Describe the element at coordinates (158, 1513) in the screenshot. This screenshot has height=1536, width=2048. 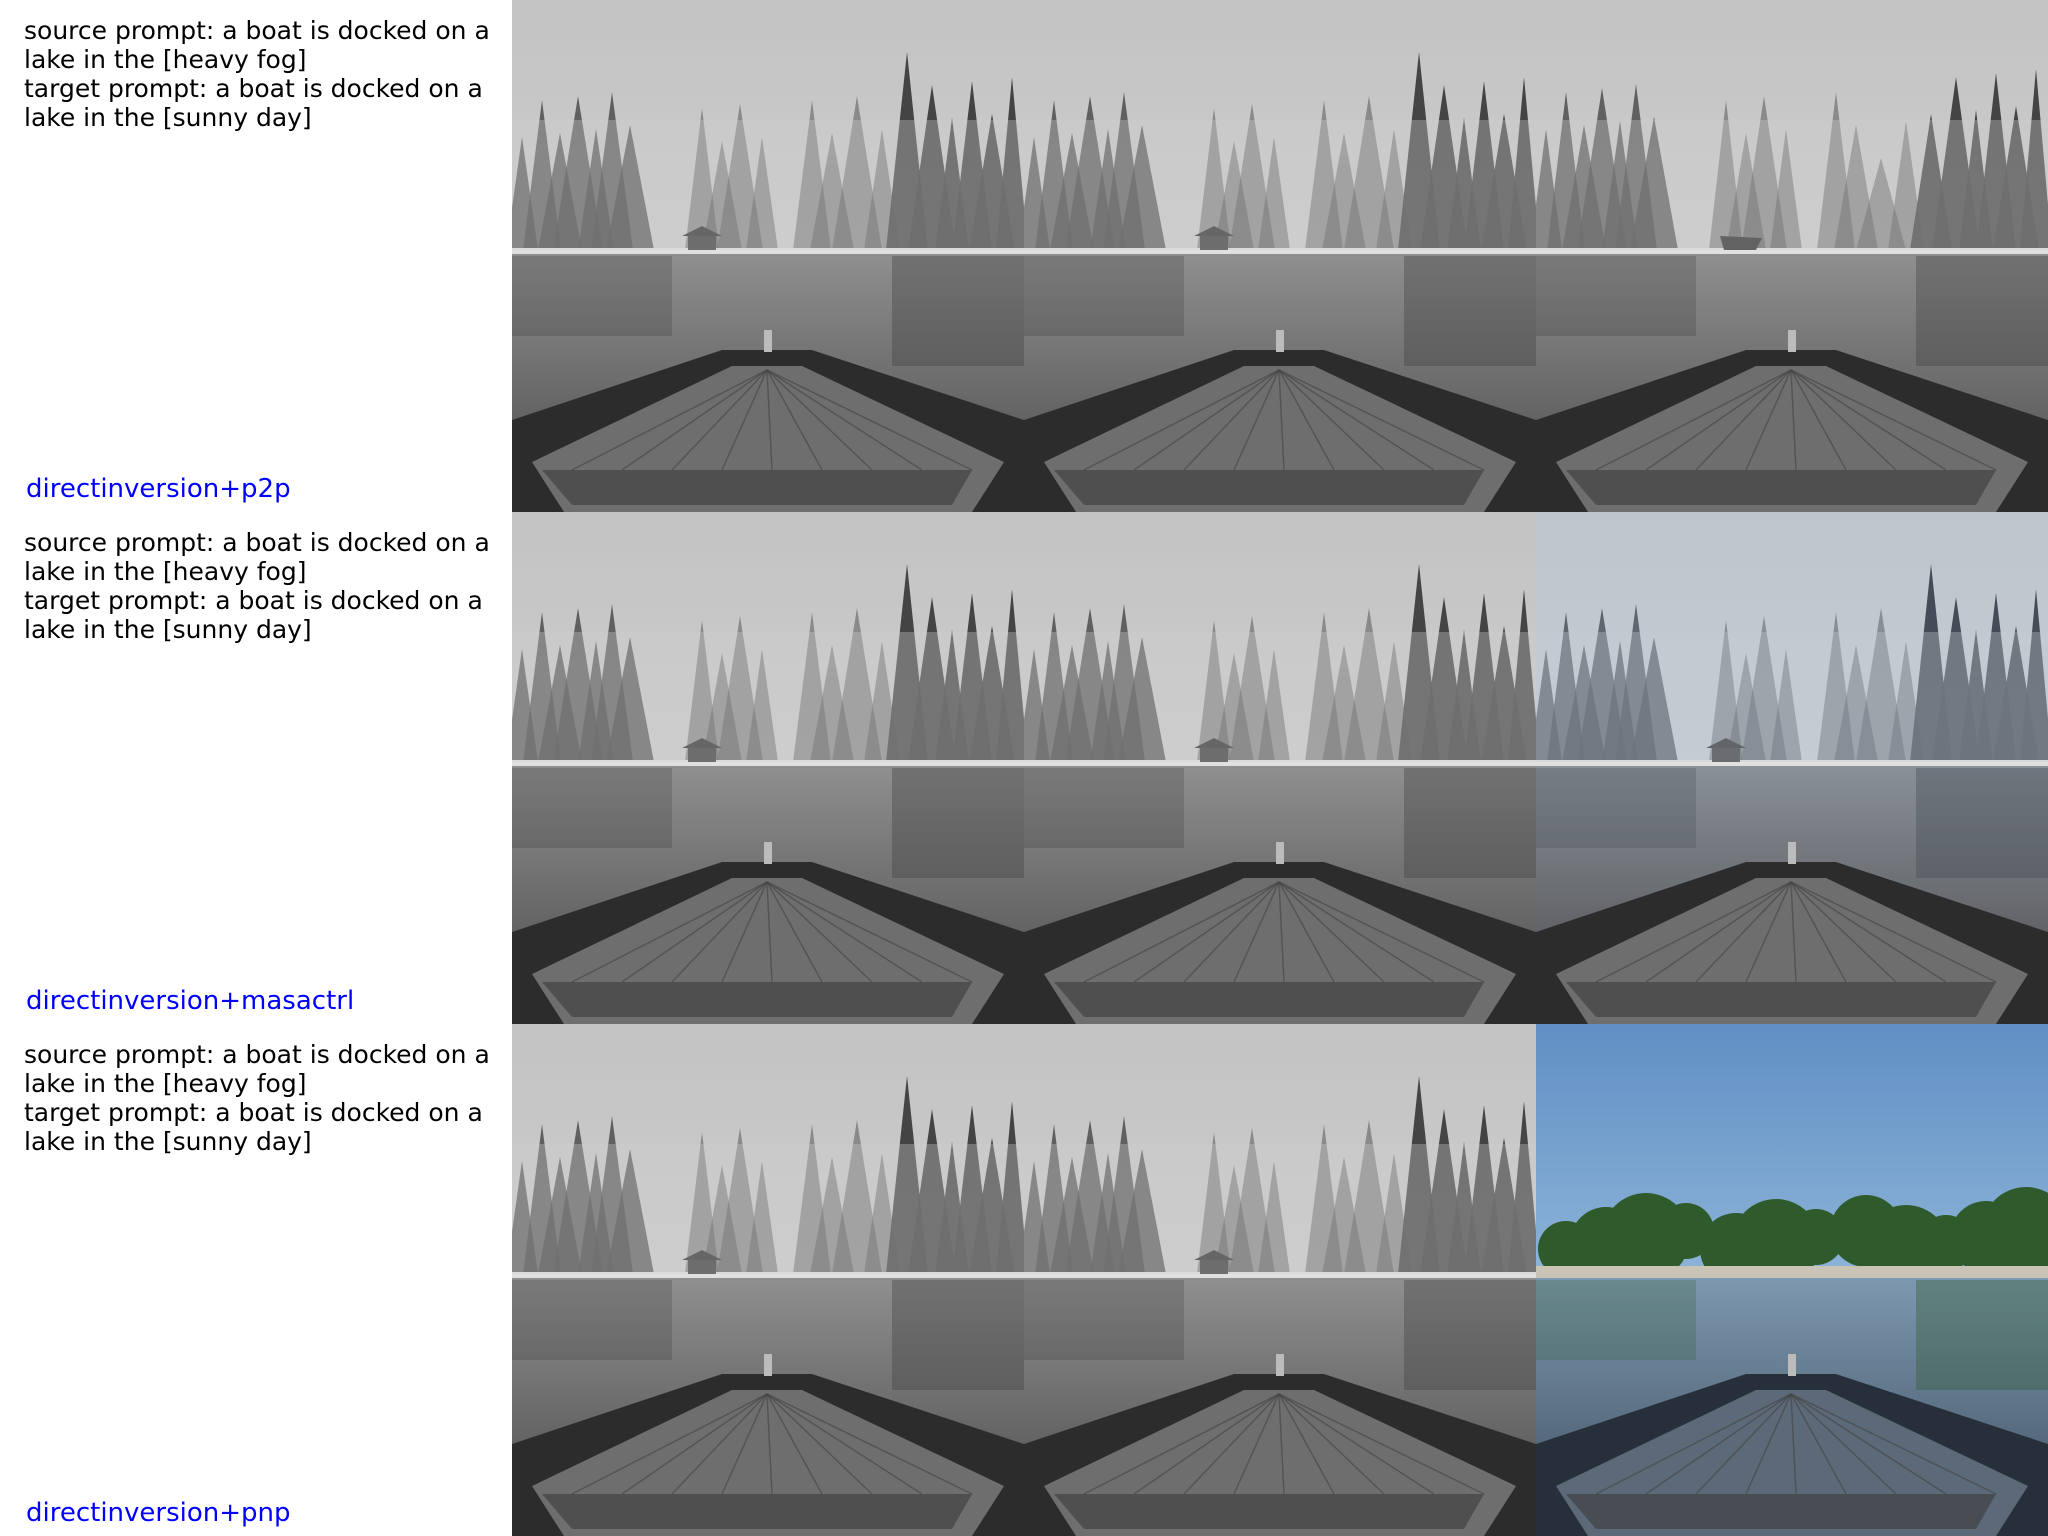
I see `method-label: directinversion+pnp` at that location.